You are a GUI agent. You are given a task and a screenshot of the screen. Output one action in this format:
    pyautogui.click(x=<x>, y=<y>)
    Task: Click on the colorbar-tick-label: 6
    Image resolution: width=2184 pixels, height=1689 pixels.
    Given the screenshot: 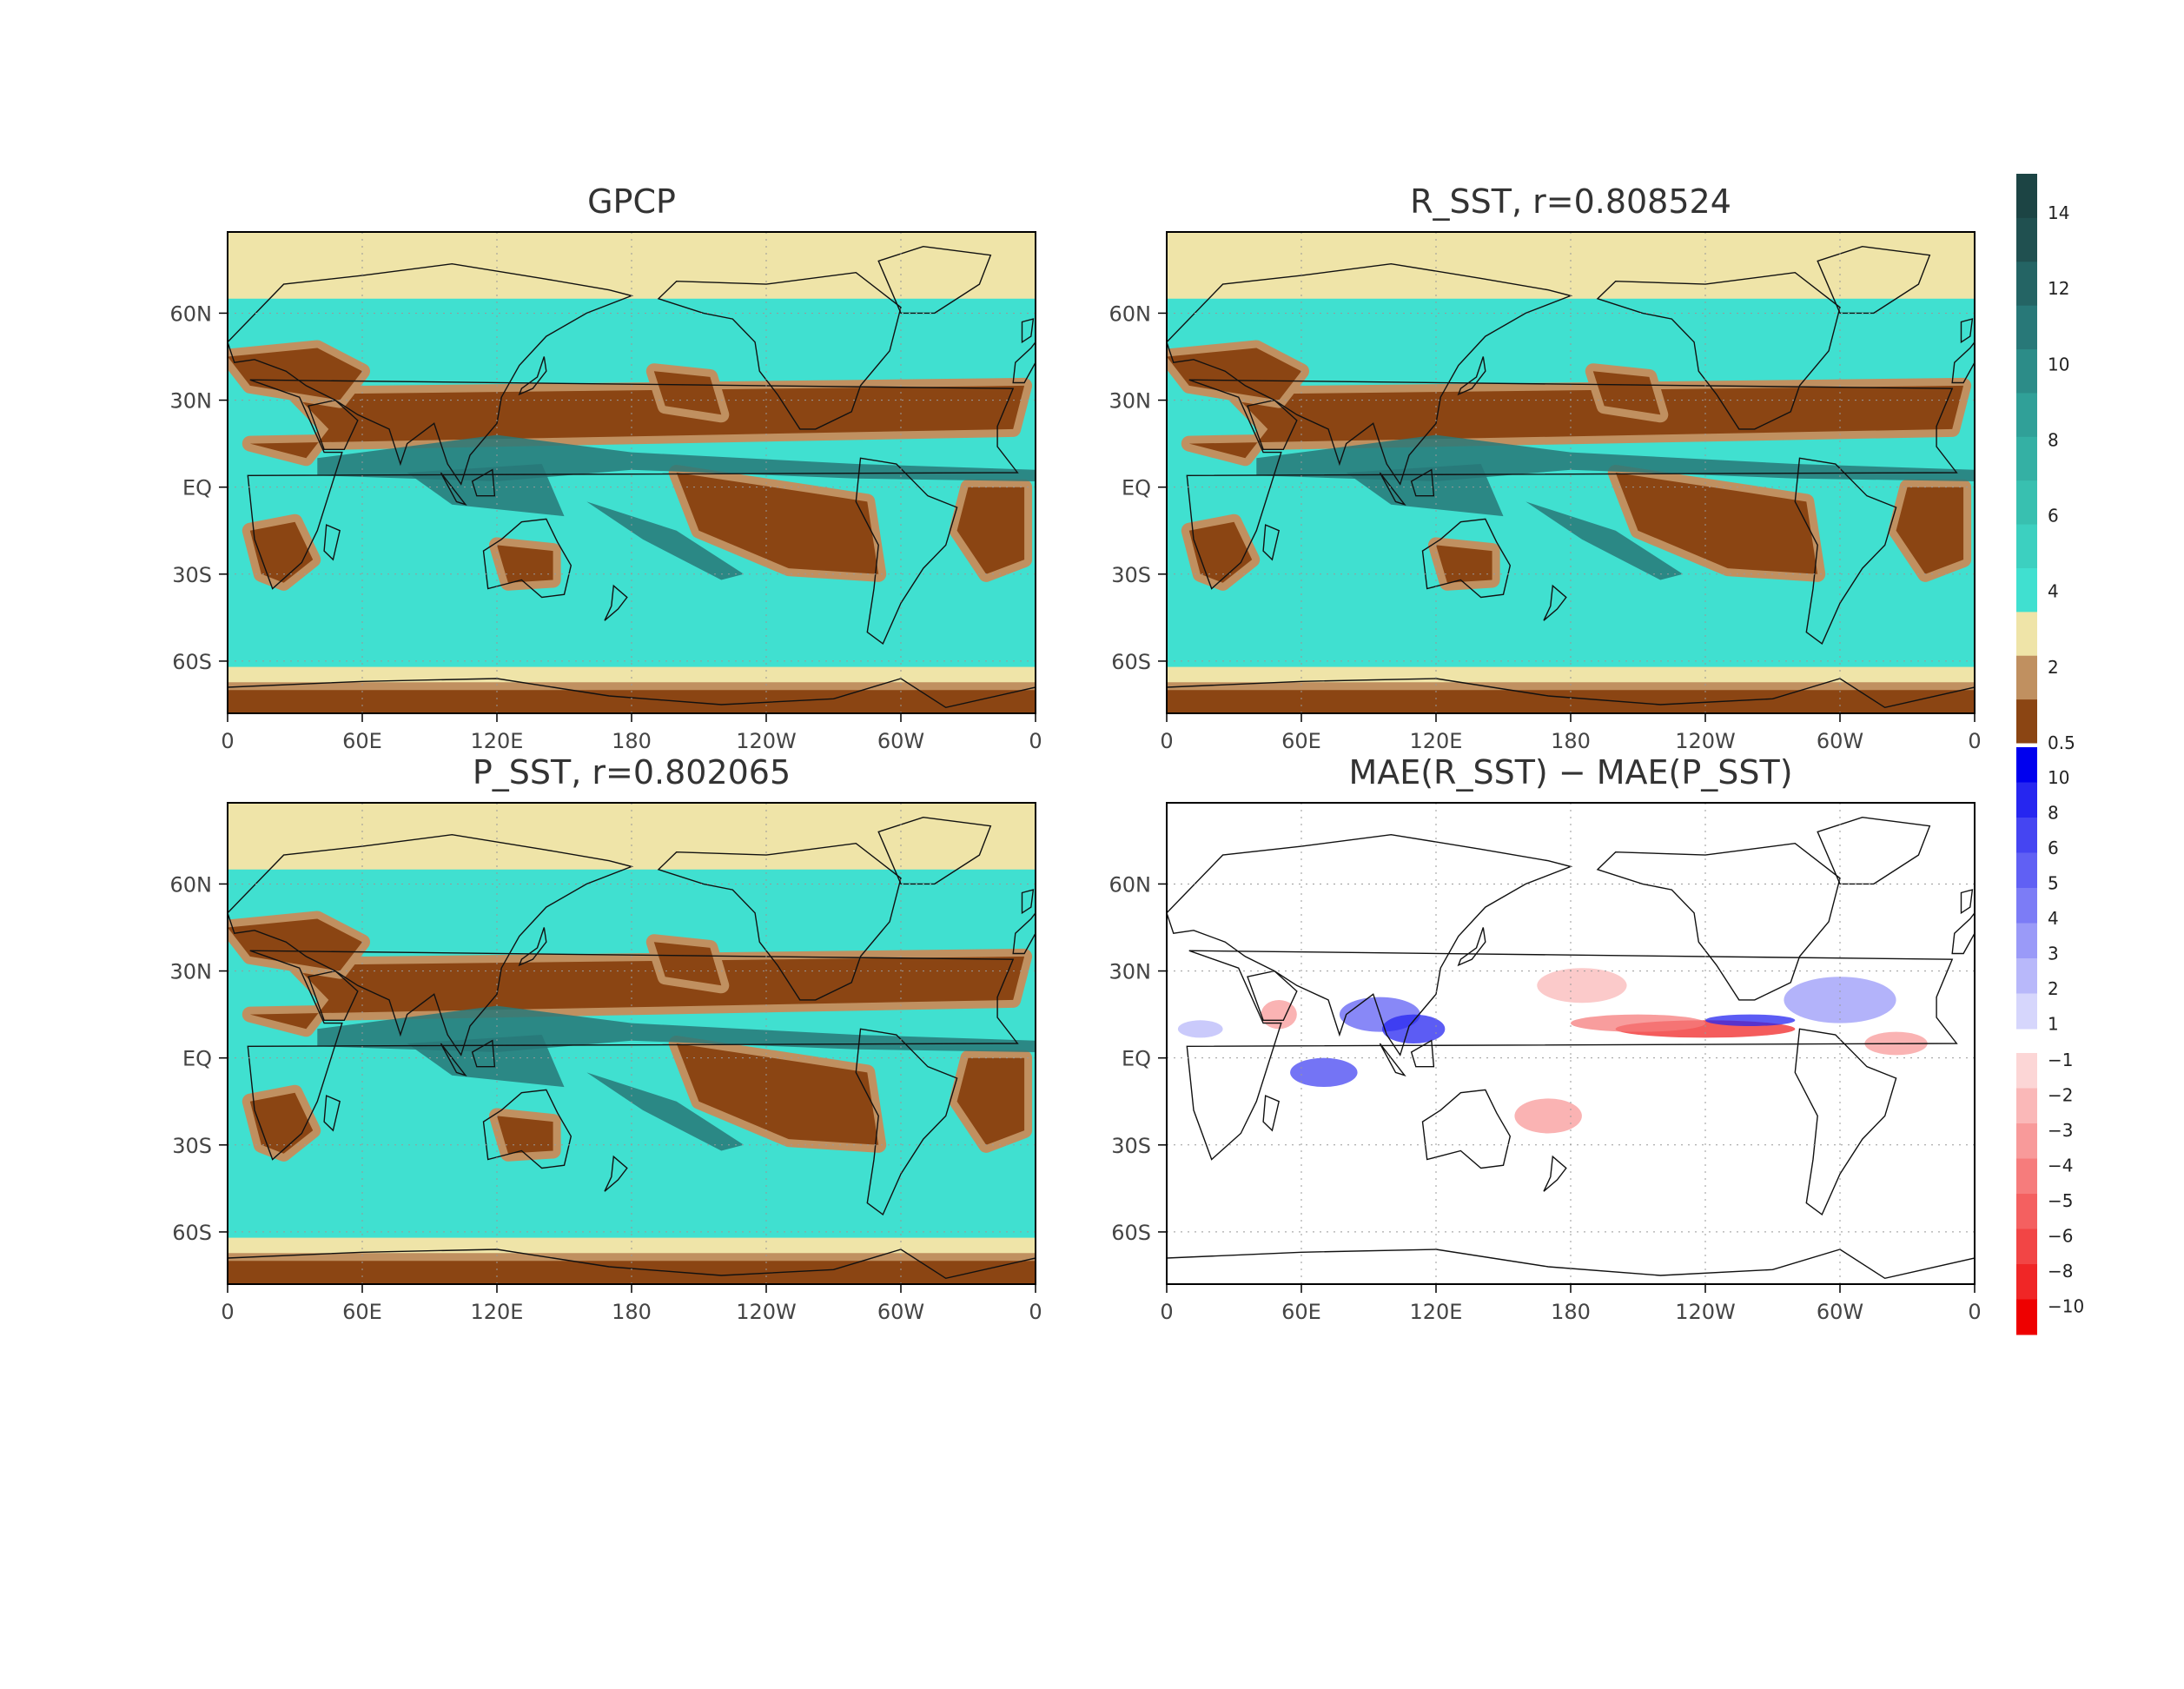 What is the action you would take?
    pyautogui.click(x=2053, y=848)
    